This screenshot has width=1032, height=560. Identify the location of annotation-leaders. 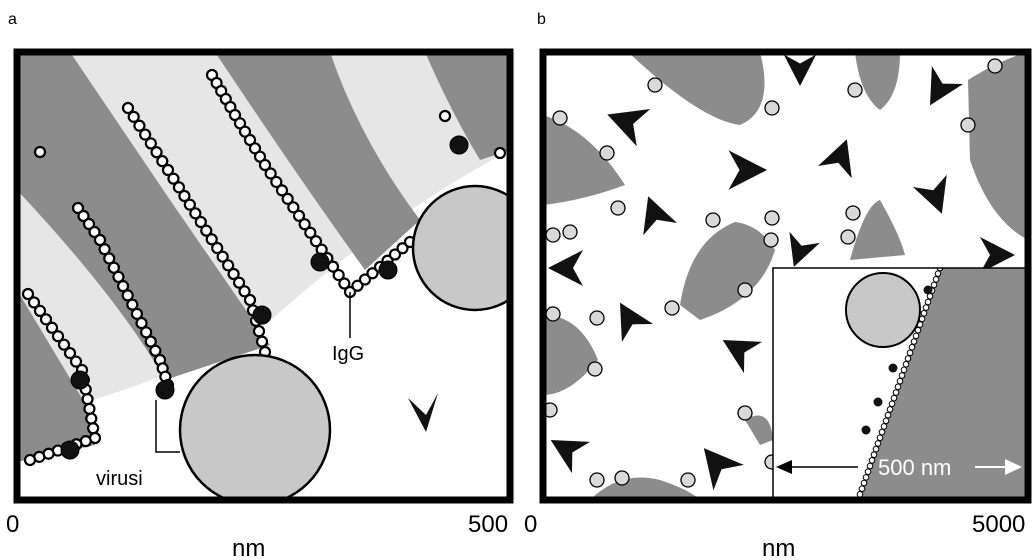
(253, 372).